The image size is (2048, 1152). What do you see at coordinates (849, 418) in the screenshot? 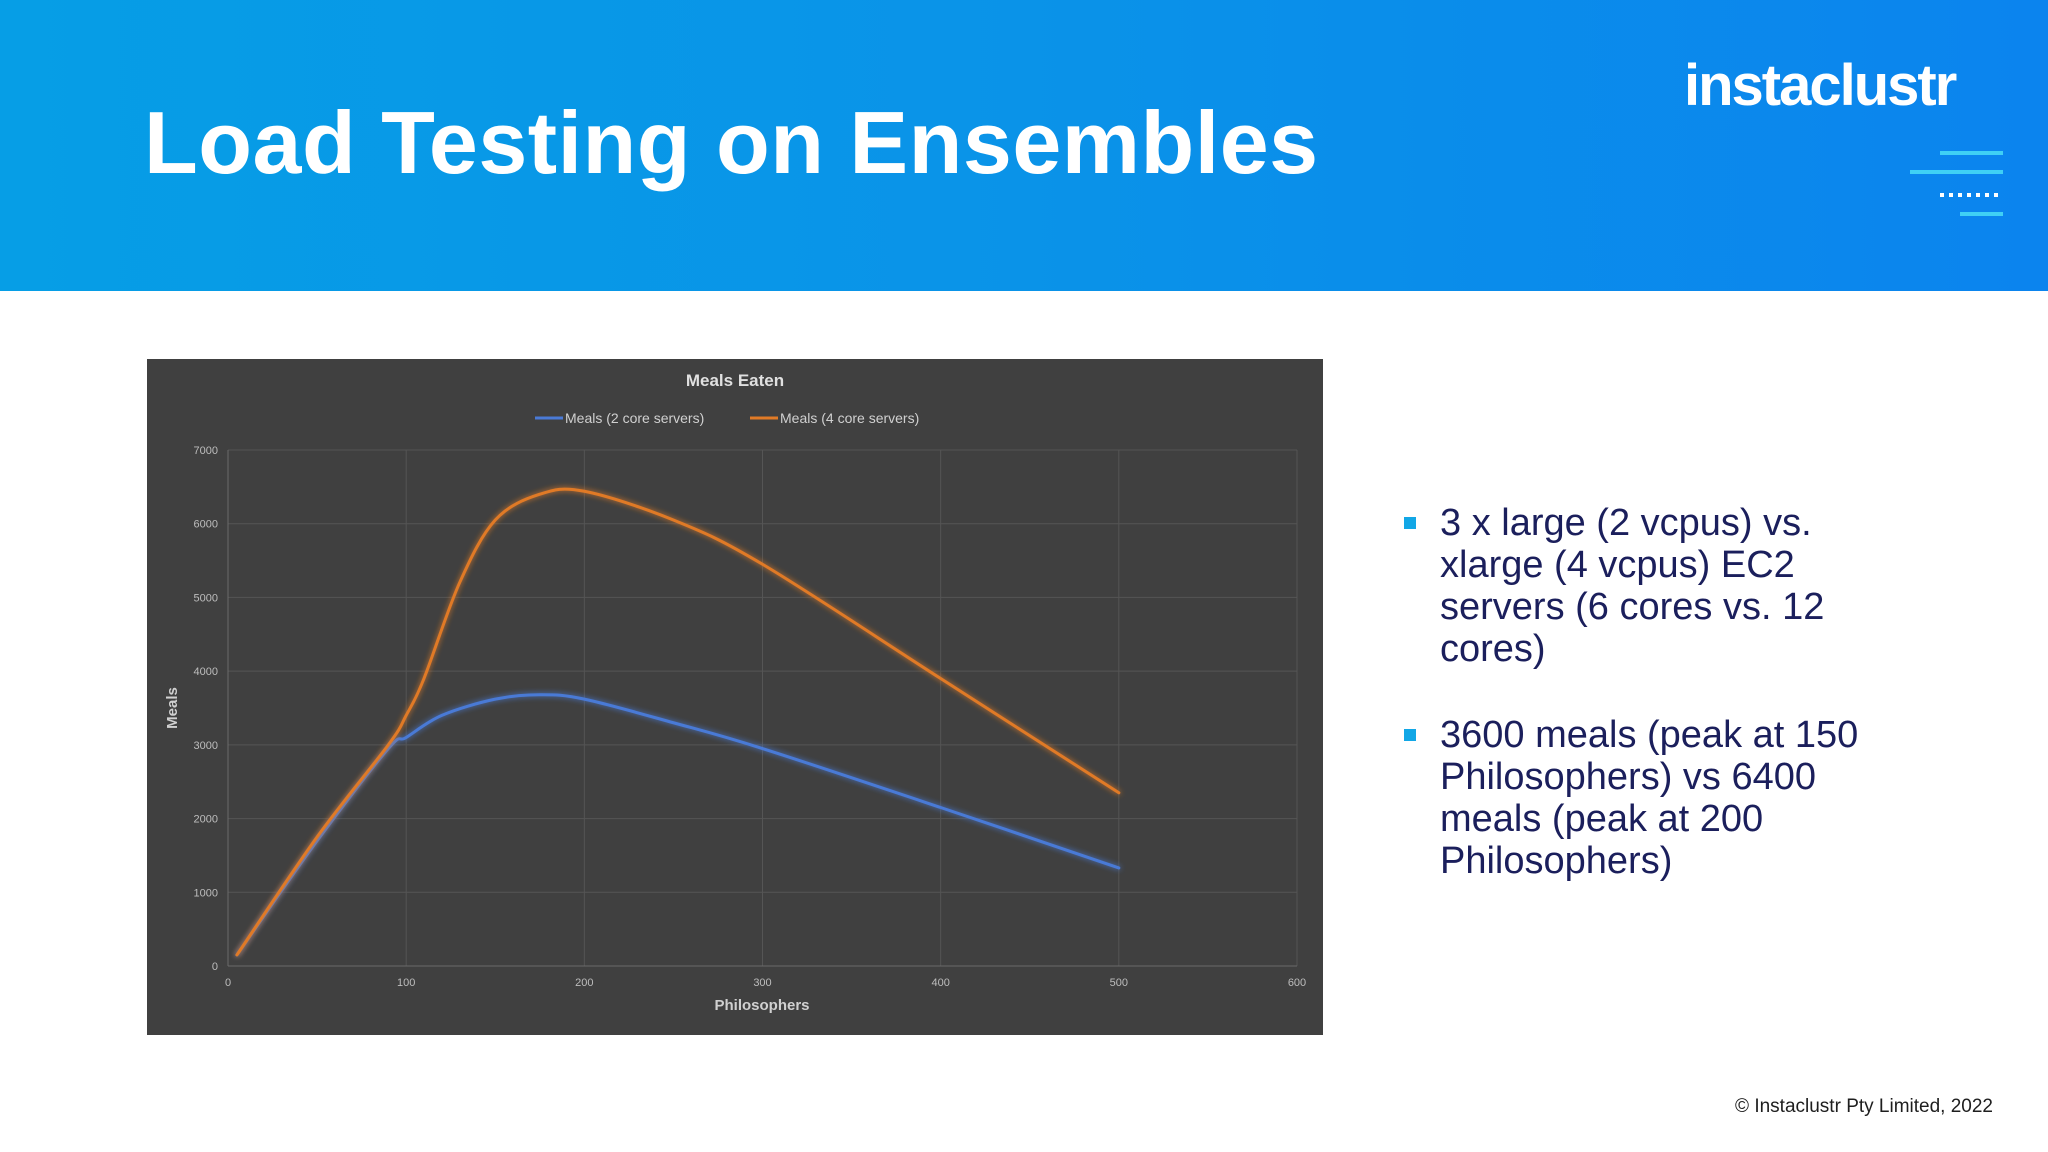
I see `legend-entry: Meals (4 core servers)` at bounding box center [849, 418].